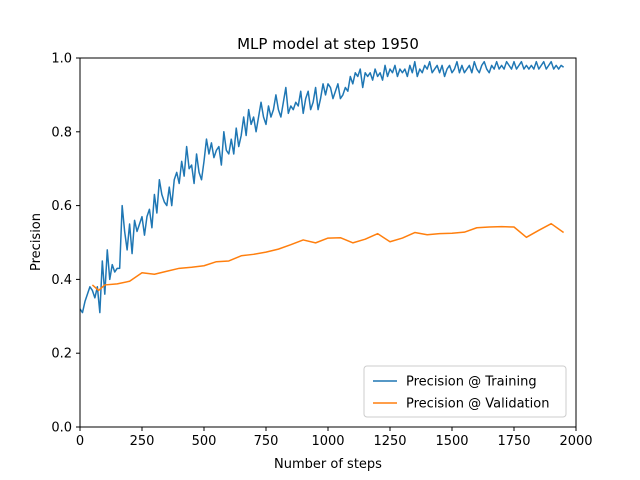  What do you see at coordinates (327, 441) in the screenshot?
I see `x-tick-label: 1000` at bounding box center [327, 441].